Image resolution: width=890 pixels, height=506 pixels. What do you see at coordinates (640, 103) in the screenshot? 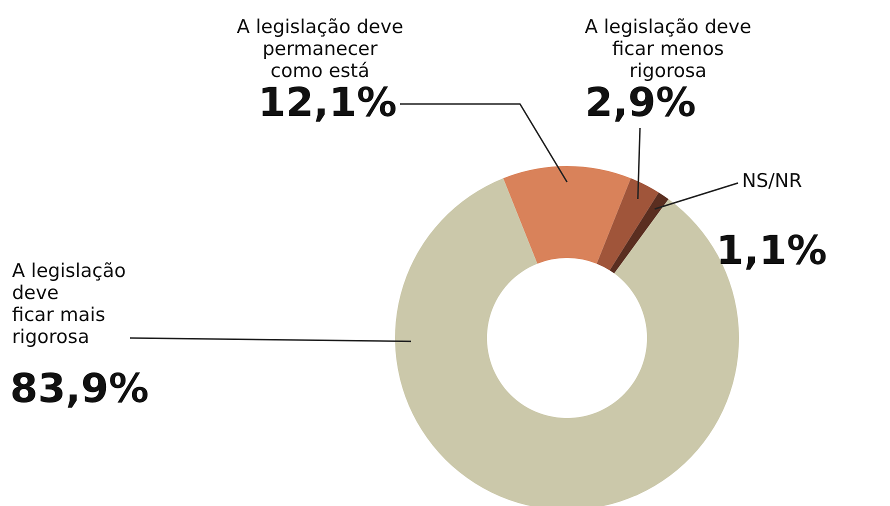
I see `data-label: 2,9%` at bounding box center [640, 103].